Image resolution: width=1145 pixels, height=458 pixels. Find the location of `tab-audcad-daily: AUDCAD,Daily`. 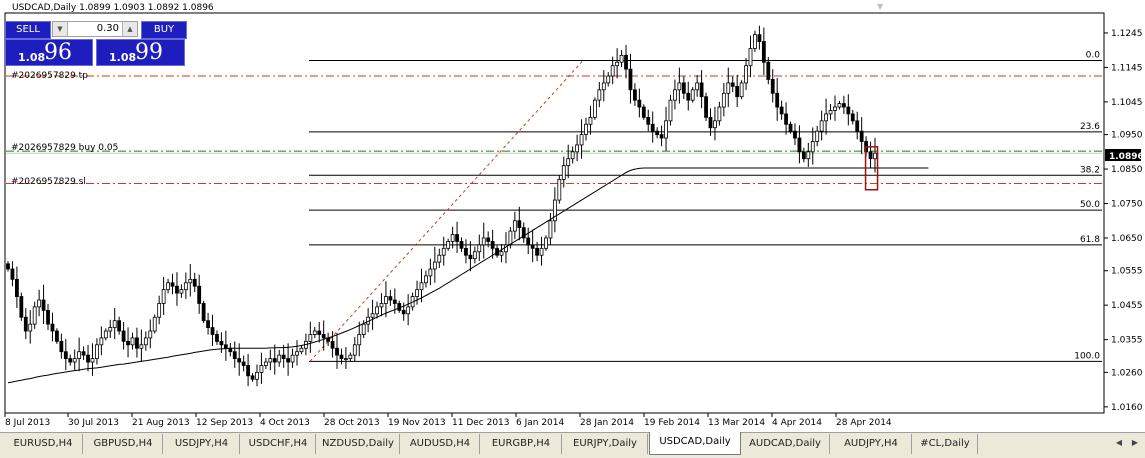

tab-audcad-daily: AUDCAD,Daily is located at coordinates (785, 444).